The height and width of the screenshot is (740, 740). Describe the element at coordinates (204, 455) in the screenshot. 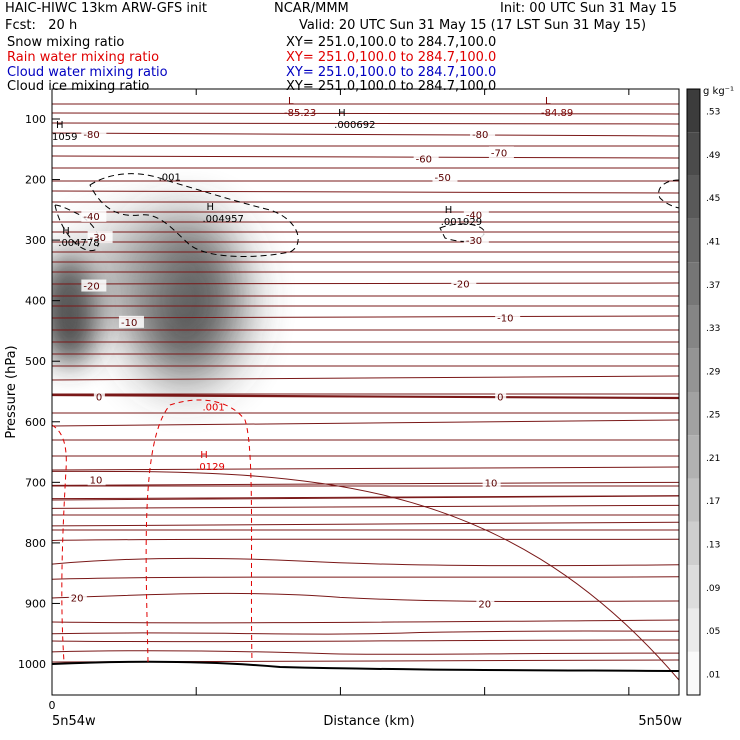

I see `extremum-mark-7: H` at that location.